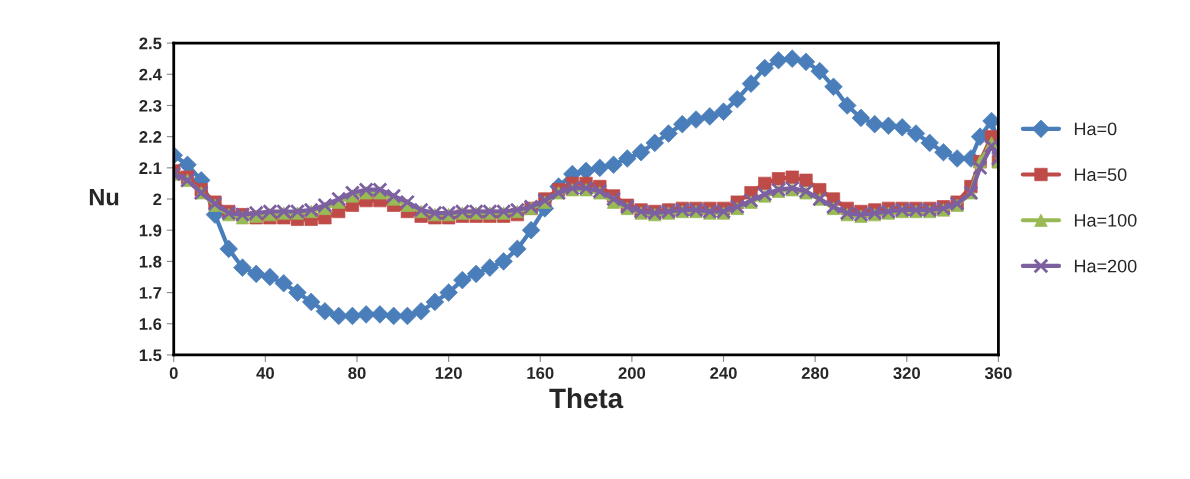 The image size is (1190, 479). I want to click on legend-label: Ha=100, so click(1105, 220).